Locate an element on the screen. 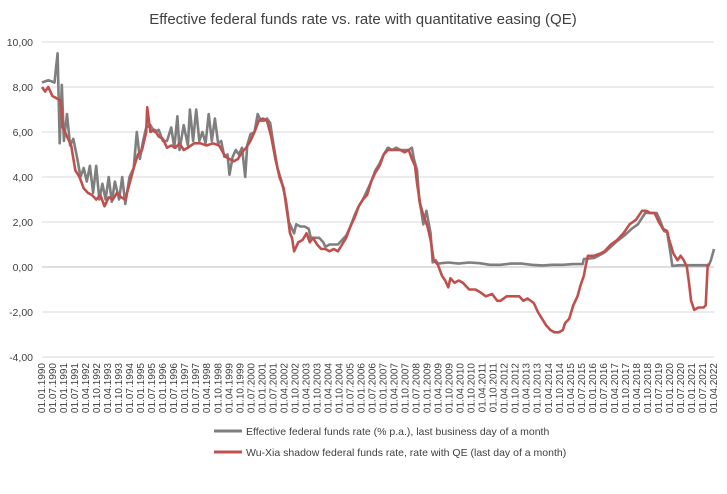 Image resolution: width=727 pixels, height=494 pixels. x-tick-label: 01.10.2012 is located at coordinates (516, 388).